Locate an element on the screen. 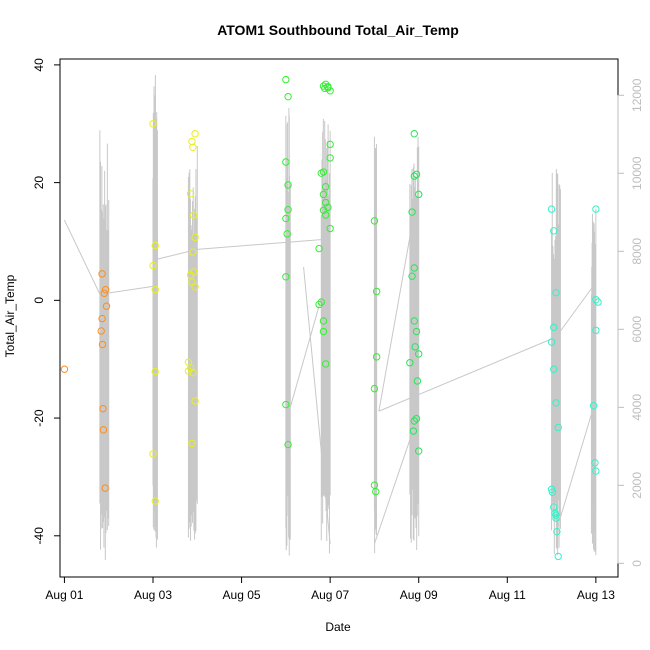 Image resolution: width=650 pixels, height=650 pixels. y-axis-label: Total_Air_Temp is located at coordinates (10, 315).